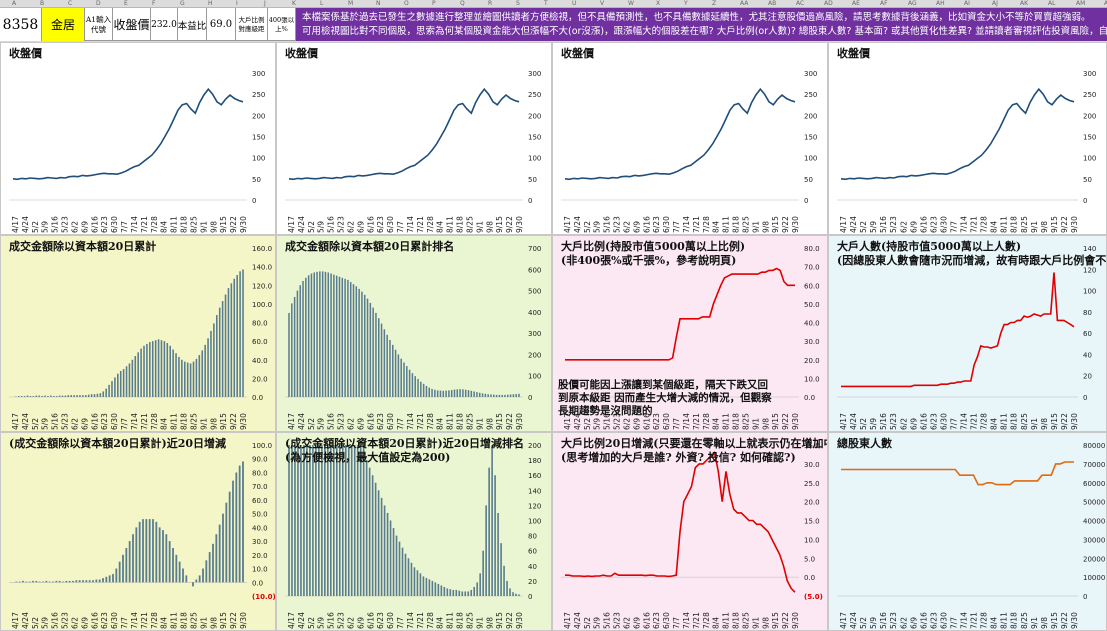 This screenshot has height=631, width=1107. I want to click on x-tick-label: 9/8, so click(213, 424).